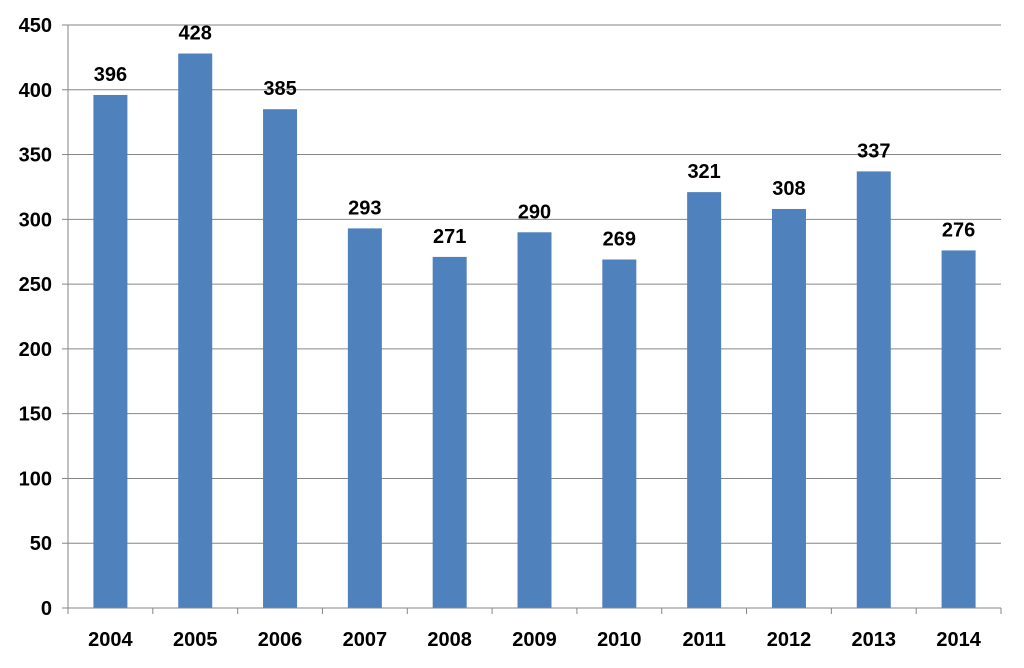  I want to click on data-label-2005: 428, so click(195, 34).